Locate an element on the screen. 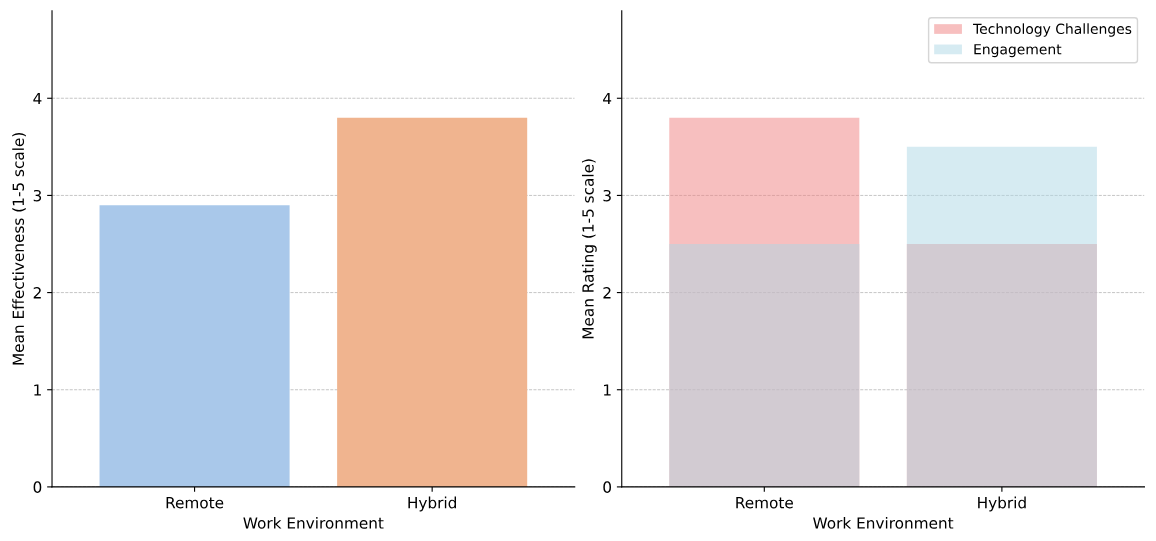 The width and height of the screenshot is (1156, 541). legend-label: Technology Challenges is located at coordinates (1052, 30).